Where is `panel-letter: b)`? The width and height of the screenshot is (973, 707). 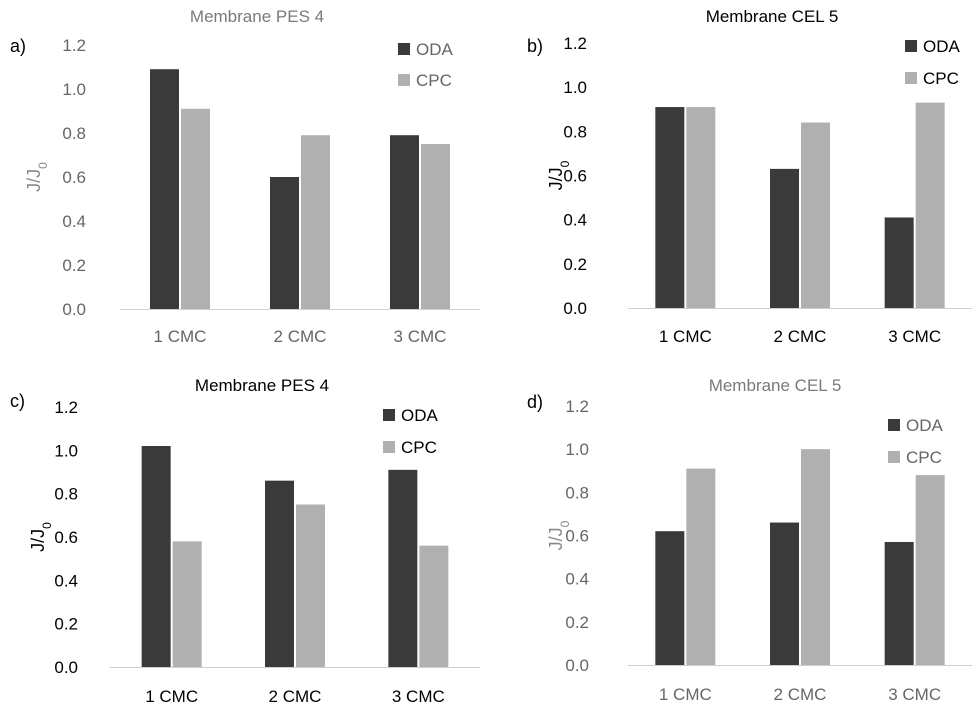 panel-letter: b) is located at coordinates (535, 46).